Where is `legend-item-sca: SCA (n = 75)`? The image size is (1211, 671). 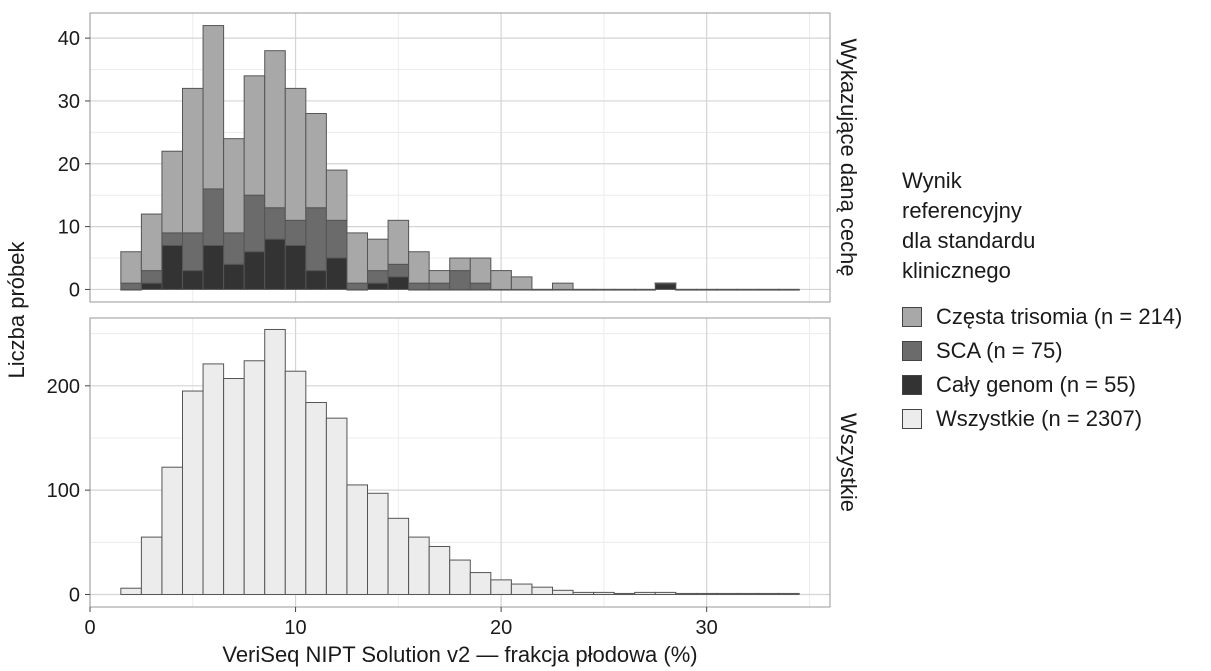
legend-item-sca: SCA (n = 75) is located at coordinates (1054, 351).